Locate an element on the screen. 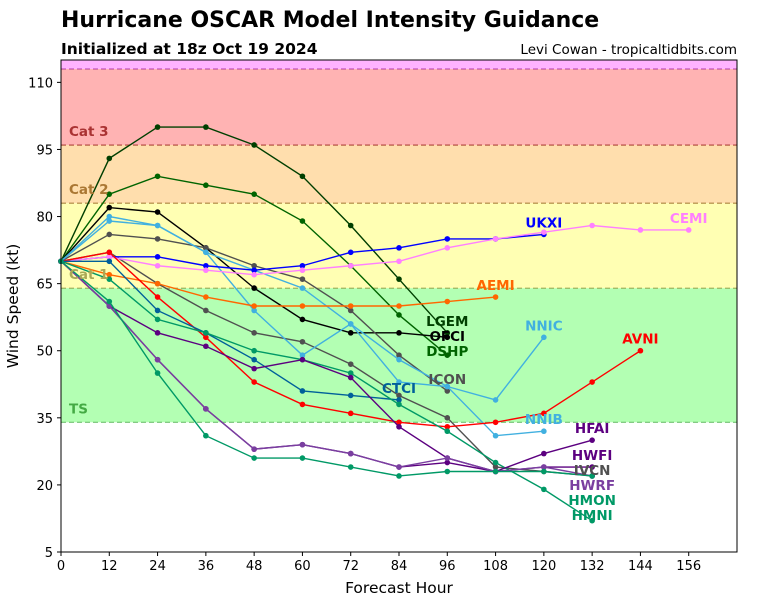 This screenshot has width=768, height=600. y-tick-label: 65 is located at coordinates (44, 285).